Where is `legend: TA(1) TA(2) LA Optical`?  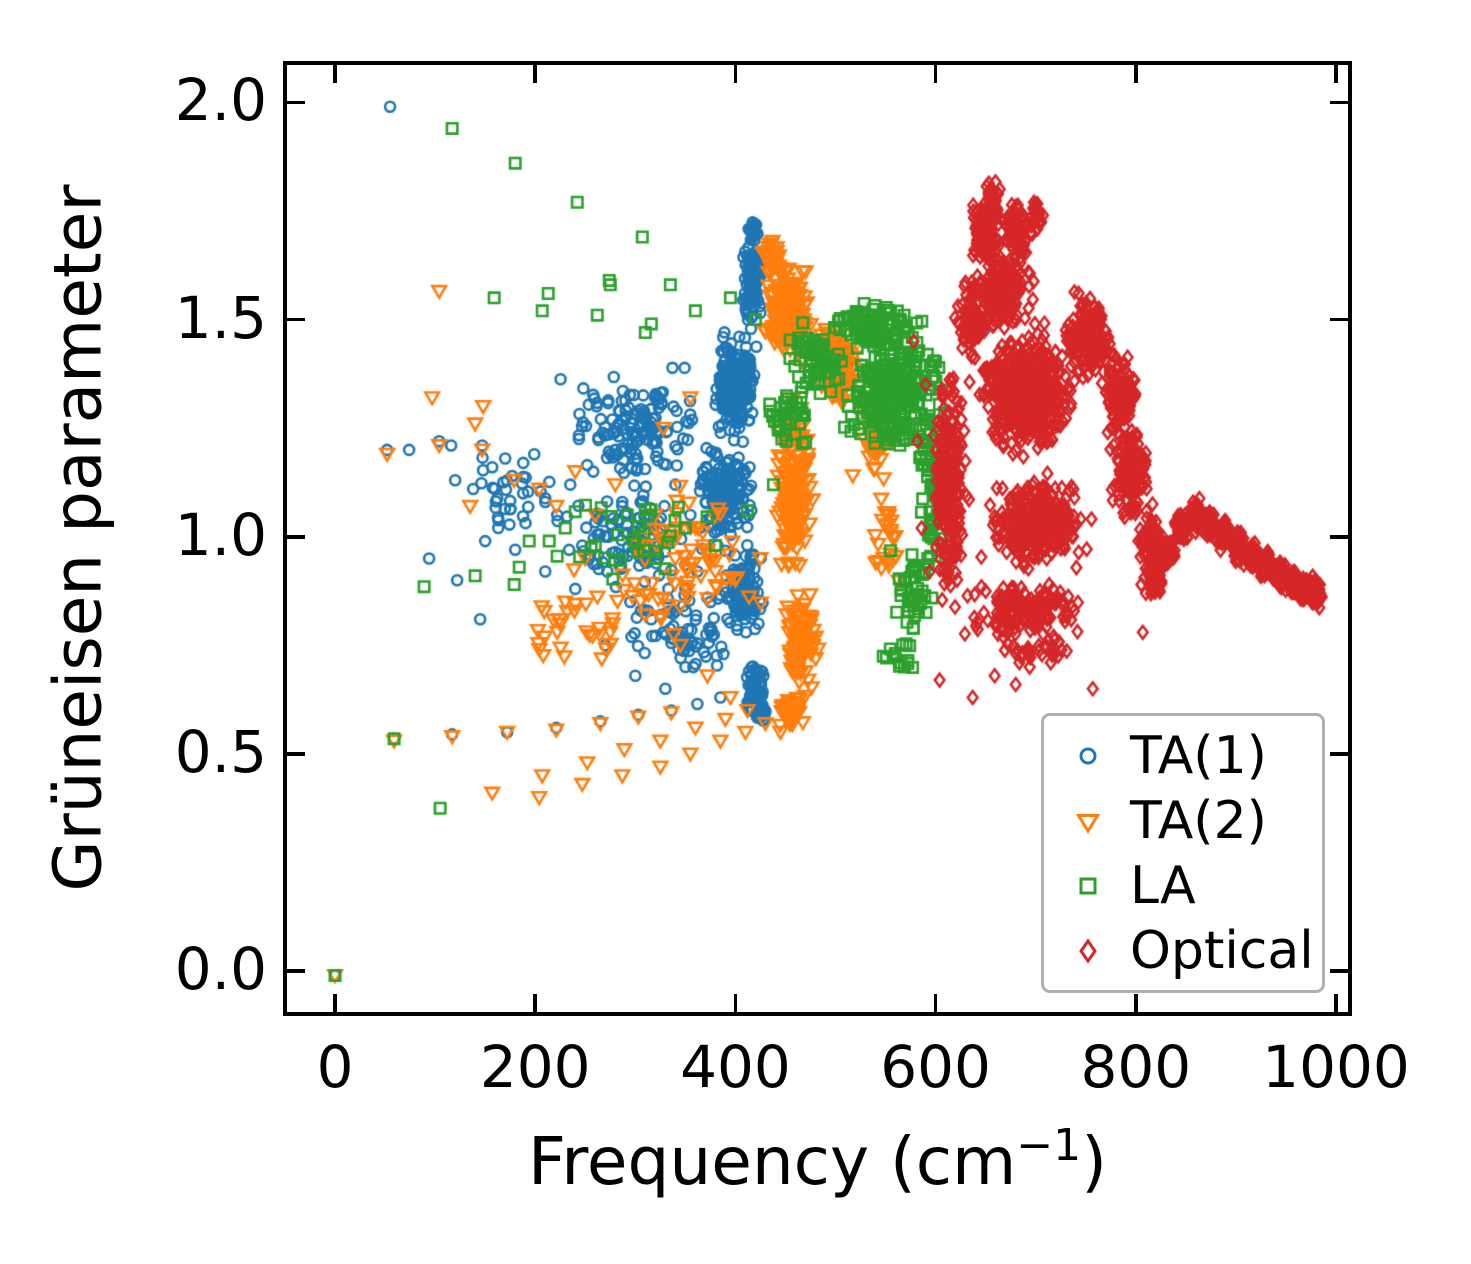
legend: TA(1) TA(2) LA Optical is located at coordinates (1183, 853).